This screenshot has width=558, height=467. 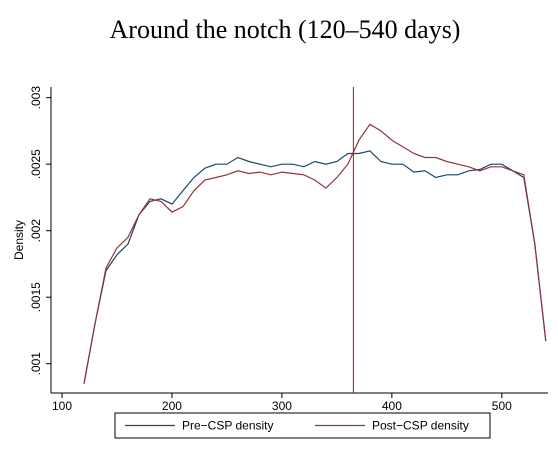 What do you see at coordinates (228, 426) in the screenshot?
I see `legend-label: Pre−CSP density` at bounding box center [228, 426].